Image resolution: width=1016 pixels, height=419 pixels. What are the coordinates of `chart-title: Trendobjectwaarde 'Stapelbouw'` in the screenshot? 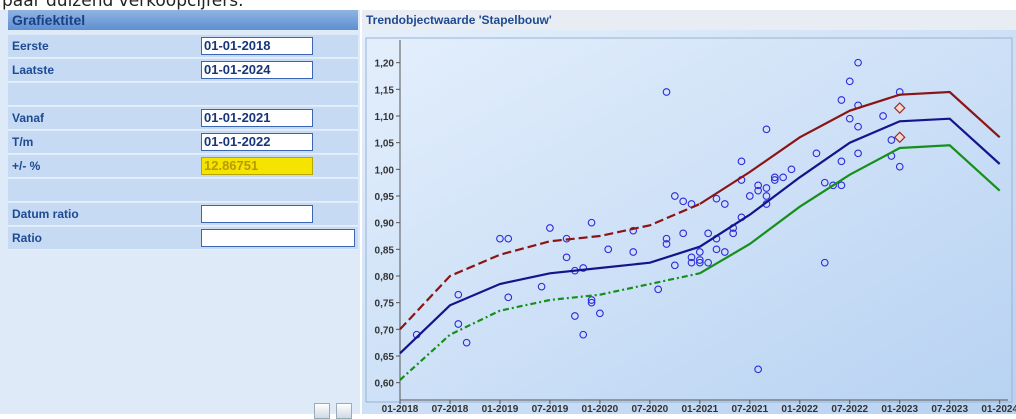 It's located at (459, 20).